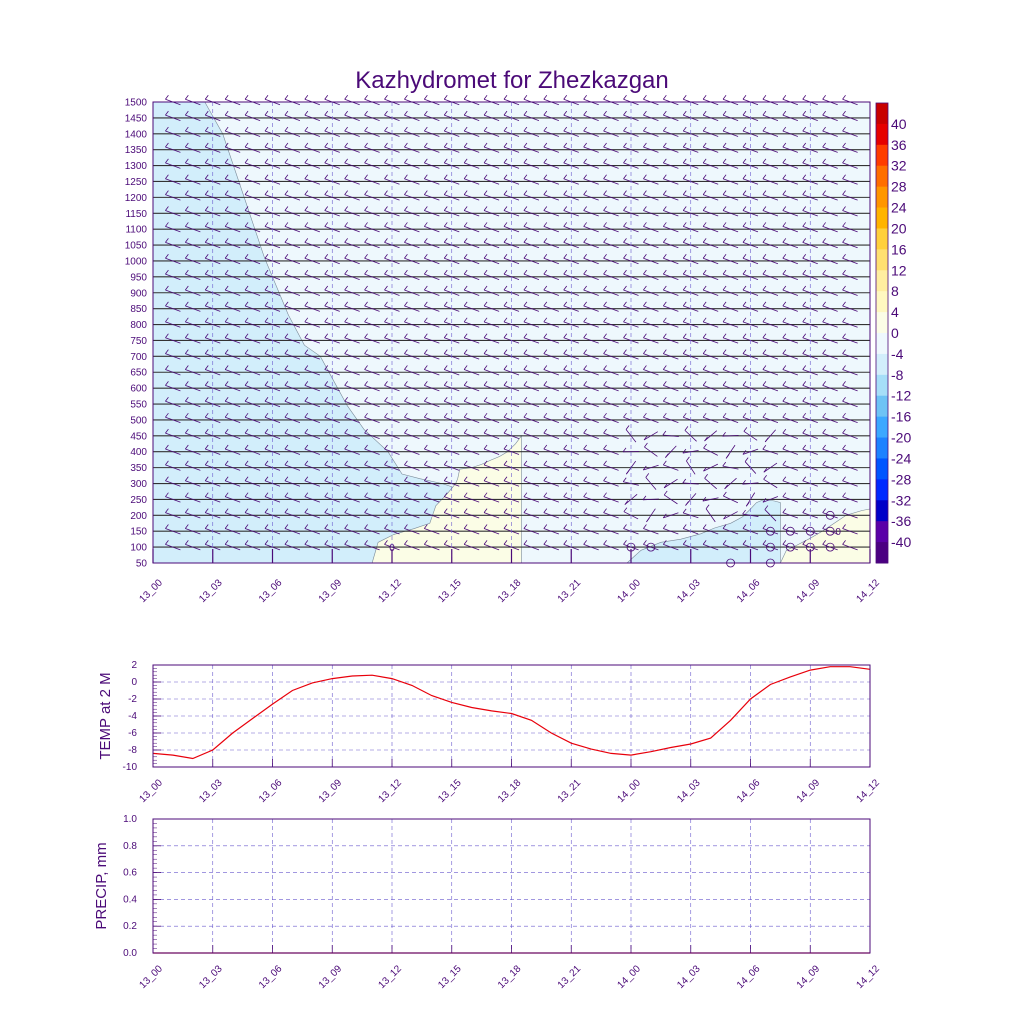 Image resolution: width=1024 pixels, height=1029 pixels. What do you see at coordinates (138, 309) in the screenshot?
I see `y-tick-label-850: 850` at bounding box center [138, 309].